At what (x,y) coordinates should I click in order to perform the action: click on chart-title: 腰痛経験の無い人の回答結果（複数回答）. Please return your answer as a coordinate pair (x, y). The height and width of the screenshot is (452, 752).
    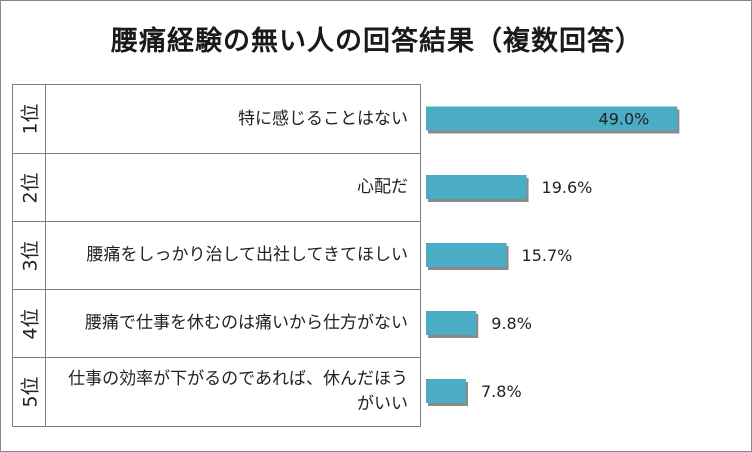
    Looking at the image, I should click on (377, 41).